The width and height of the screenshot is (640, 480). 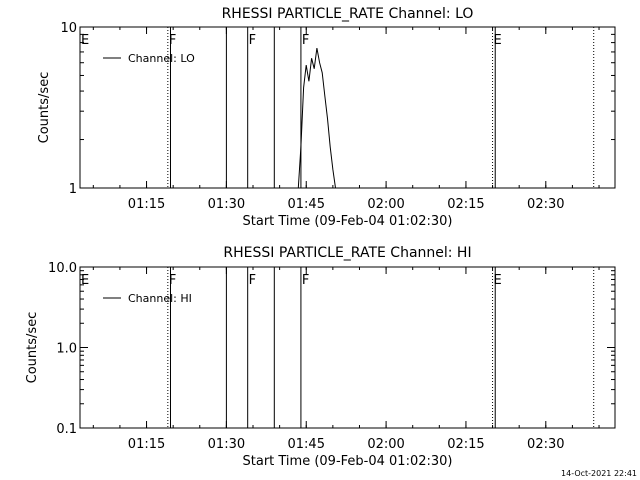 What do you see at coordinates (599, 473) in the screenshot?
I see `footer-timestamp: 14-Oct-2021 22:41` at bounding box center [599, 473].